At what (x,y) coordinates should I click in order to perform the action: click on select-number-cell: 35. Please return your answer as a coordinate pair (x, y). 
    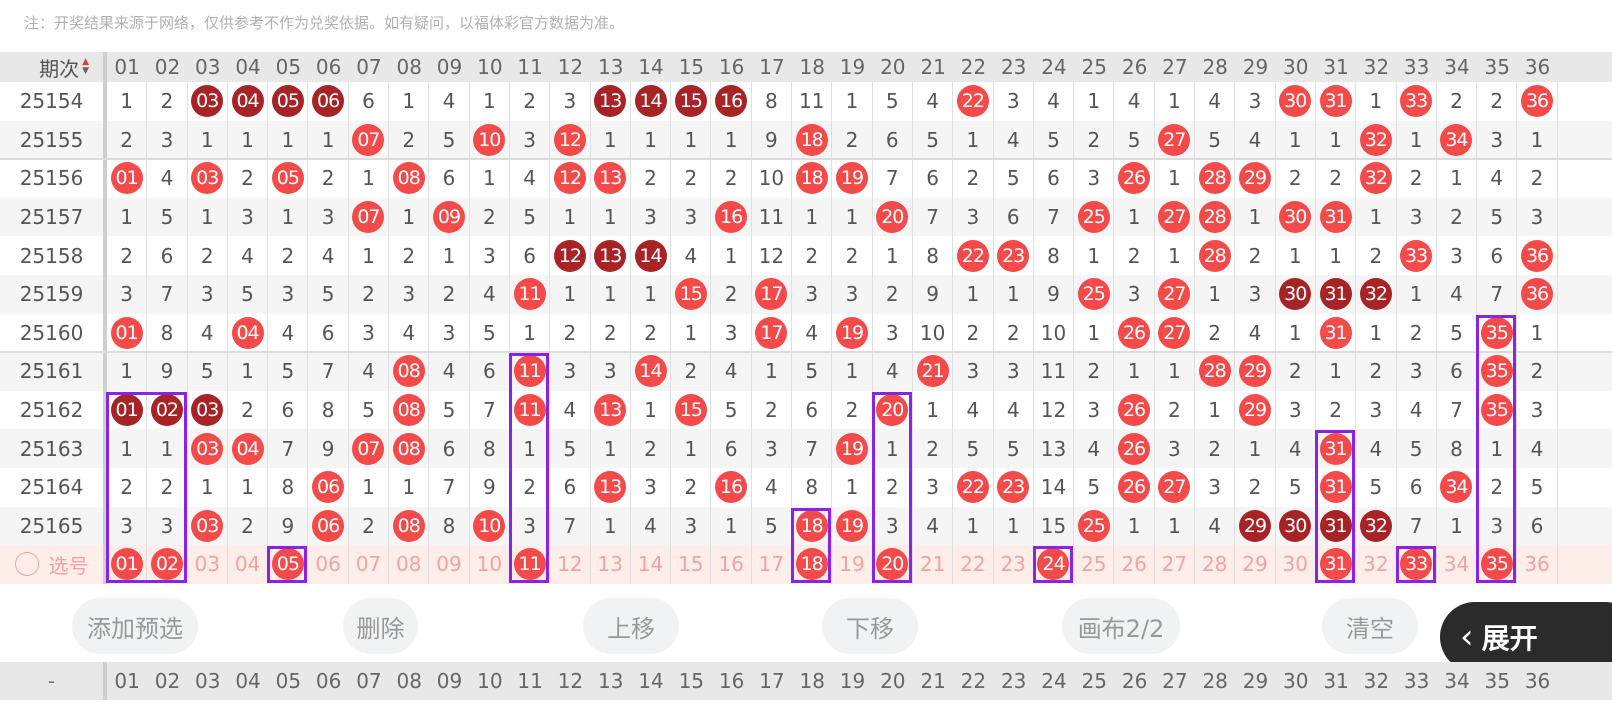
    Looking at the image, I should click on (1497, 564).